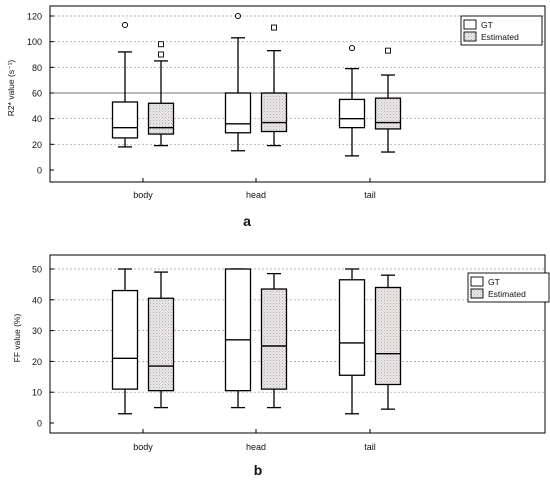 This screenshot has width=550, height=488. Describe the element at coordinates (34, 42) in the screenshot. I see `y-tick-label: 100` at that location.